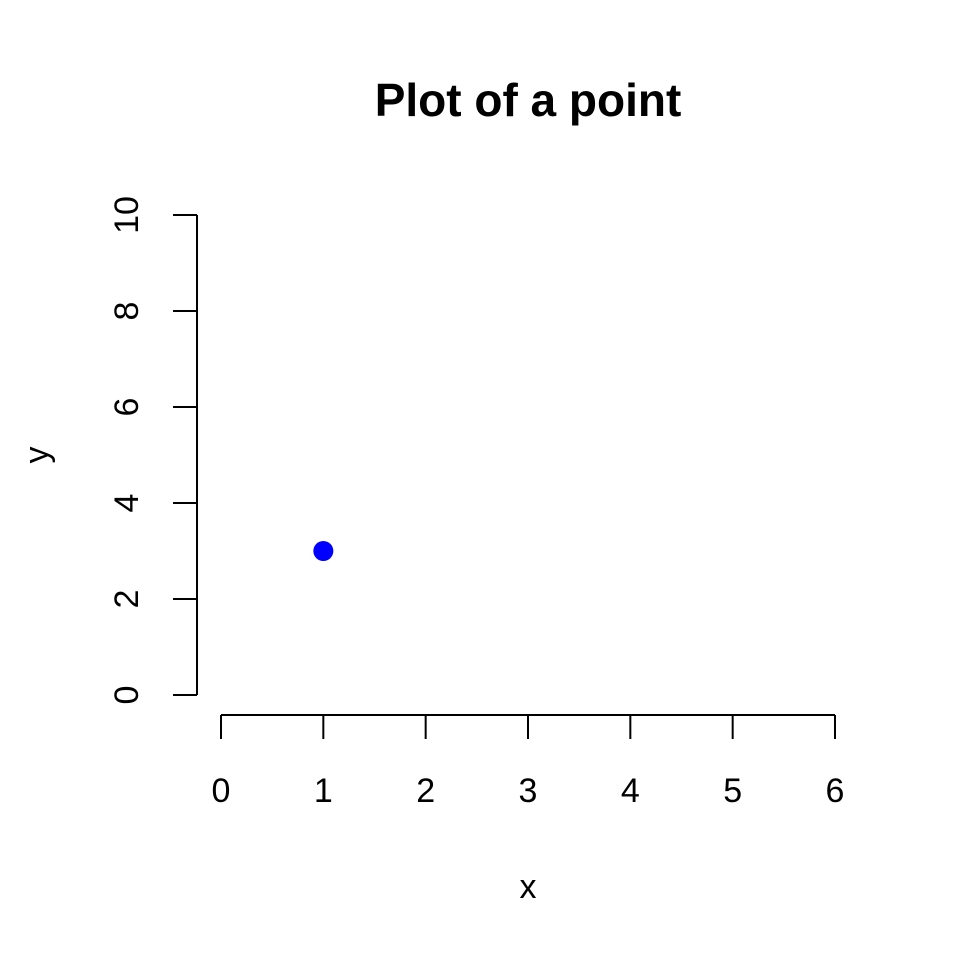 The image size is (960, 960). What do you see at coordinates (221, 791) in the screenshot?
I see `x-tick-label: 0` at bounding box center [221, 791].